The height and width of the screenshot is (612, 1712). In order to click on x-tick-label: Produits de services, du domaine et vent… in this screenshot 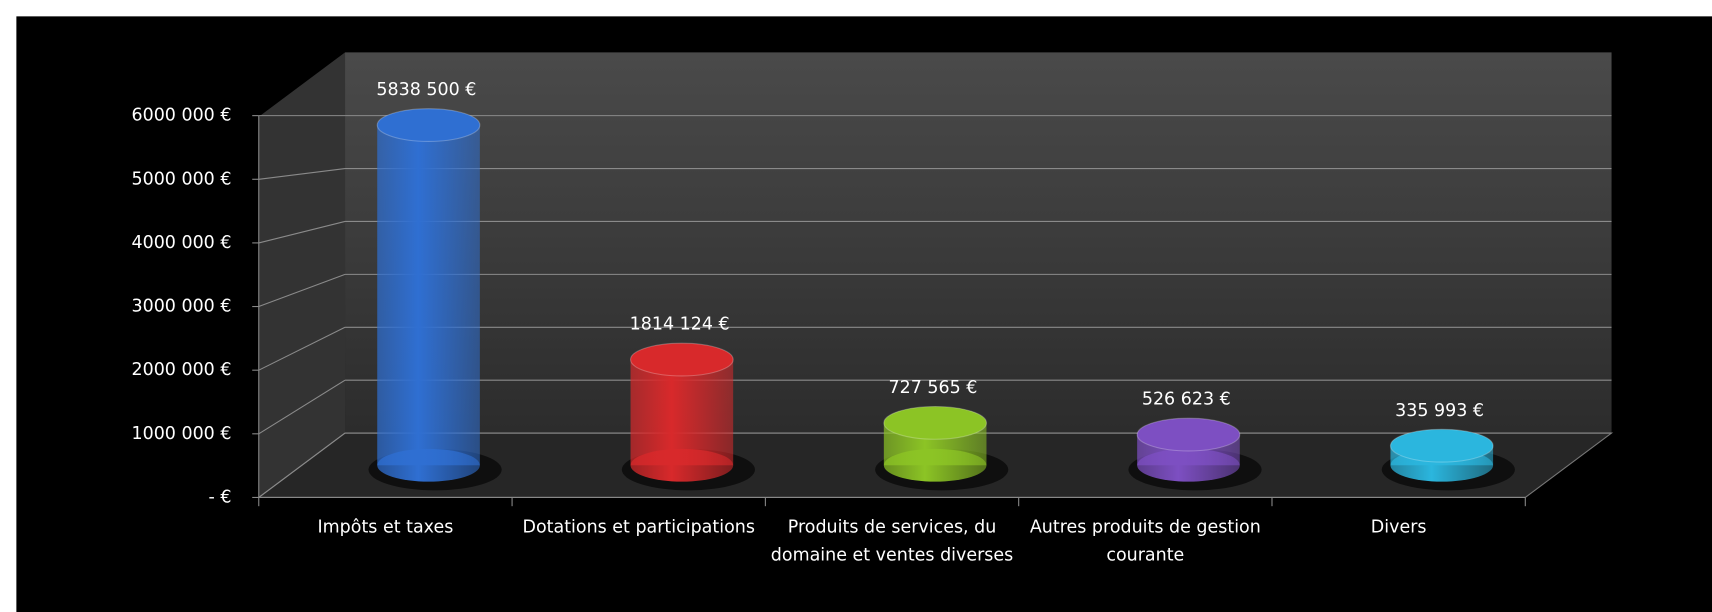, I will do `click(892, 541)`.